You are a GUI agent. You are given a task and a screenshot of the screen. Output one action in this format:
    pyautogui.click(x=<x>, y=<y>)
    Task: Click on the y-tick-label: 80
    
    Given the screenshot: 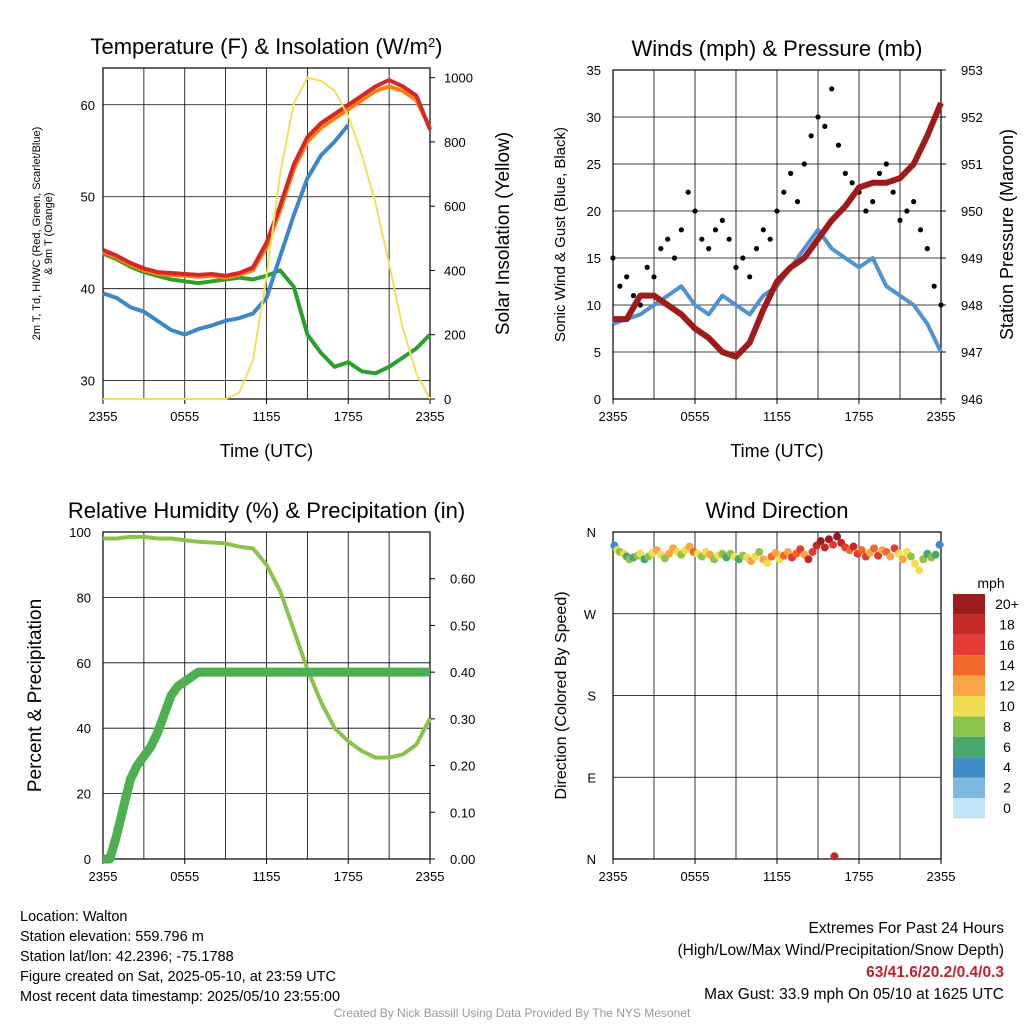 What is the action you would take?
    pyautogui.click(x=84, y=597)
    